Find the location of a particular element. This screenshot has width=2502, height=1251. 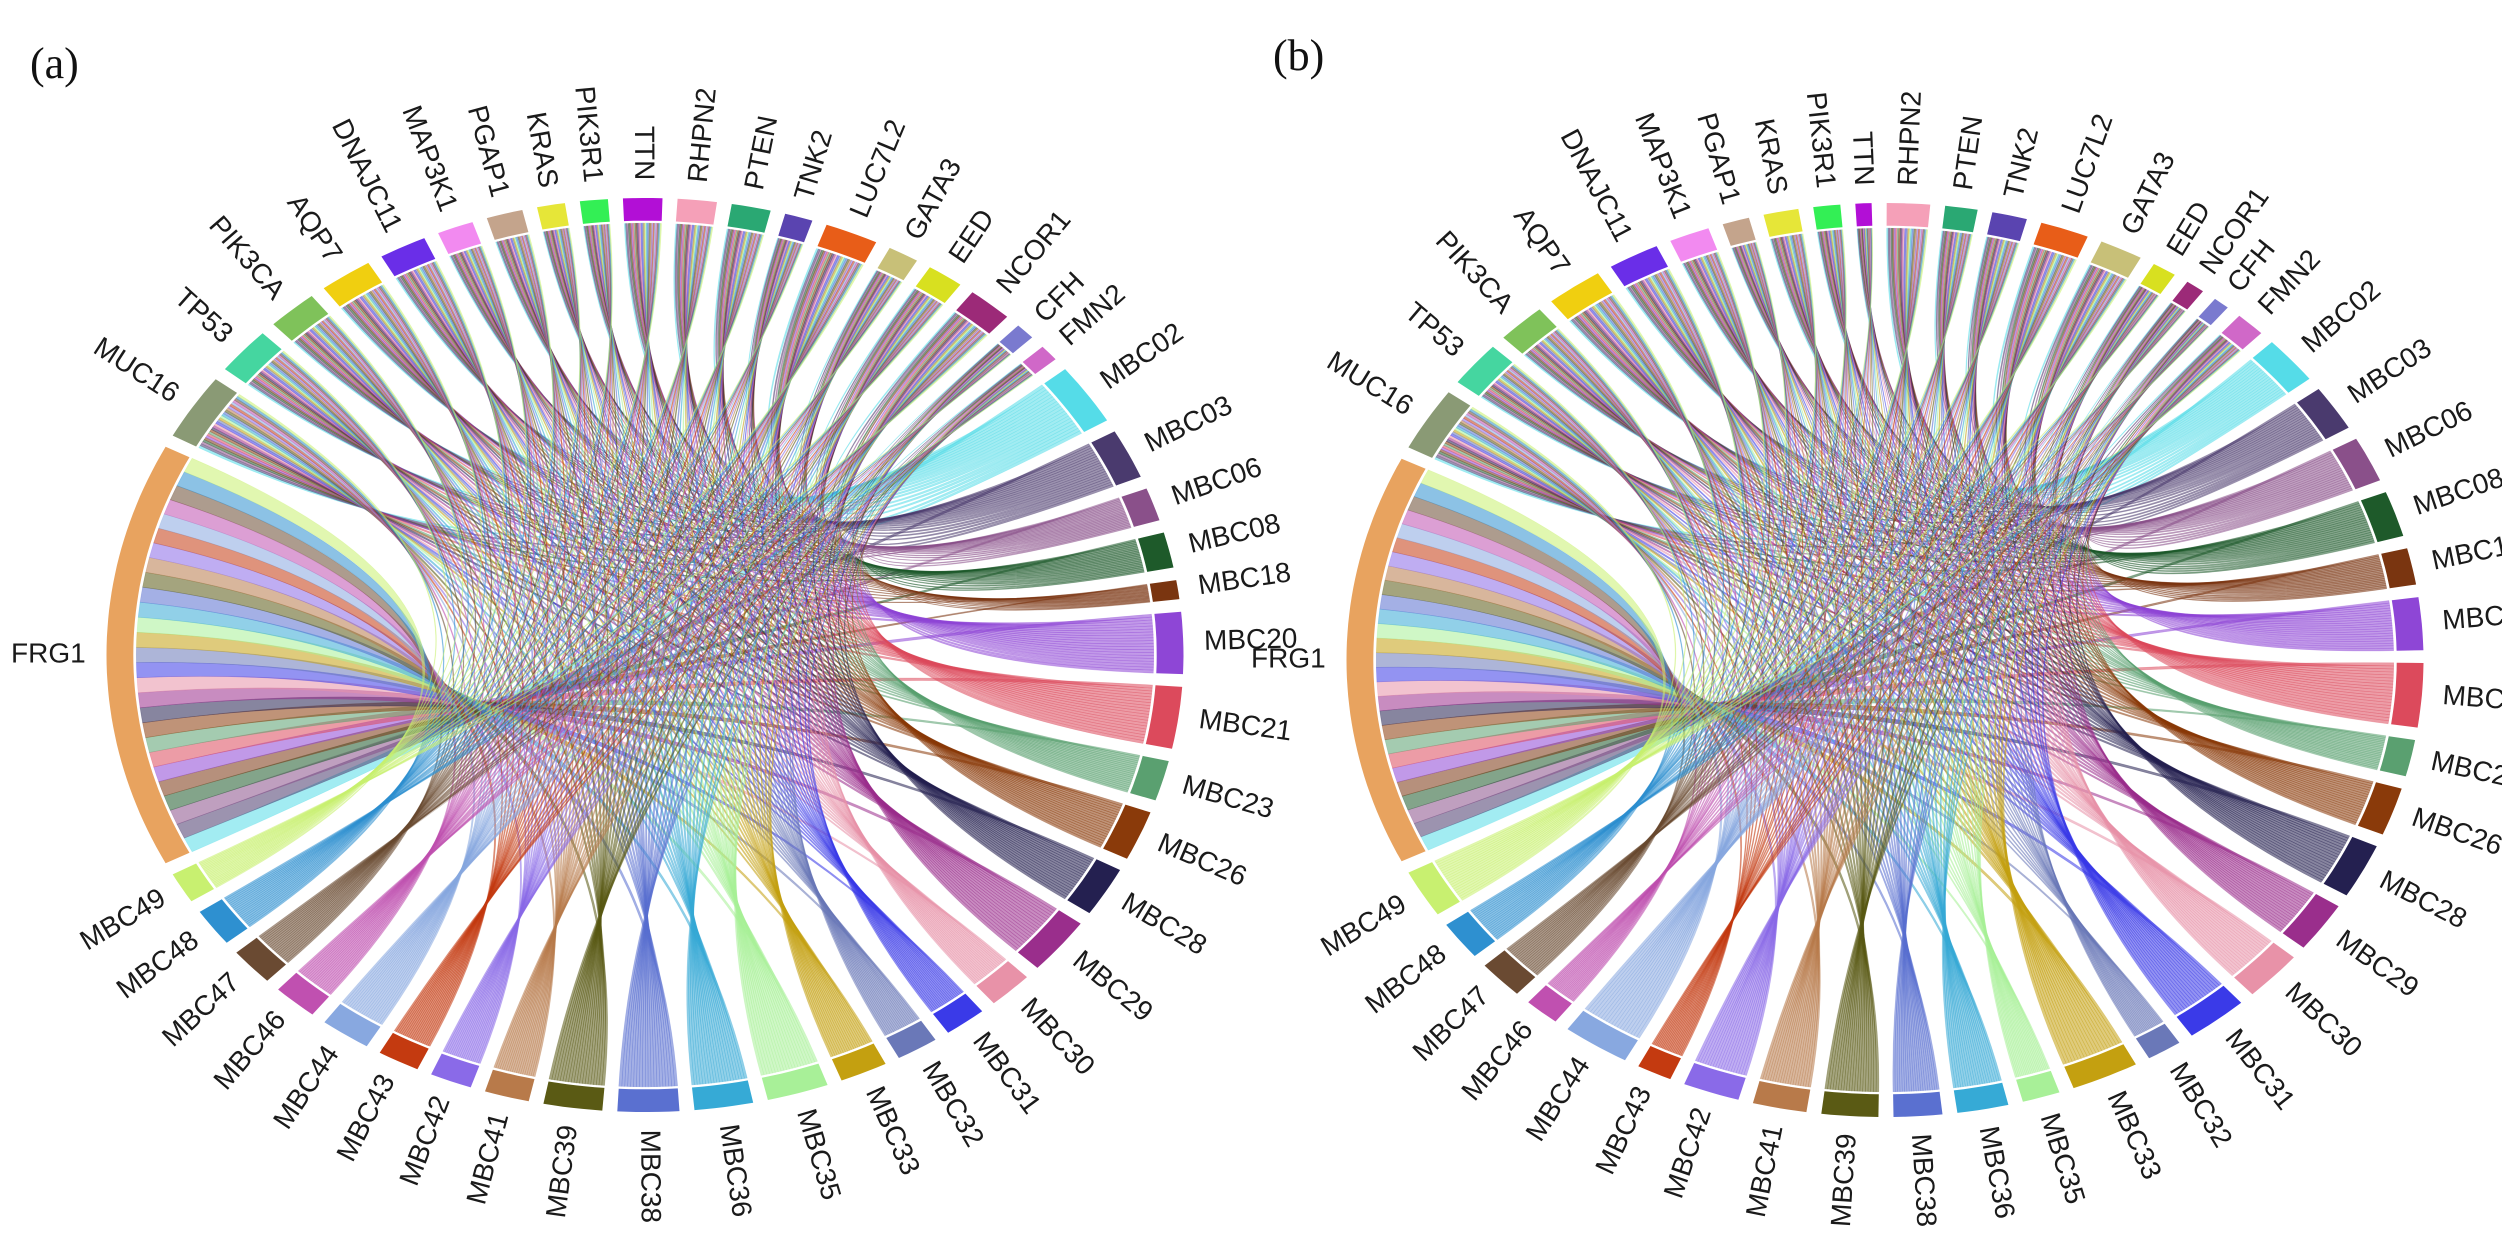

ribbon-rhpn2-mbc46 is located at coordinates (1740, 610).